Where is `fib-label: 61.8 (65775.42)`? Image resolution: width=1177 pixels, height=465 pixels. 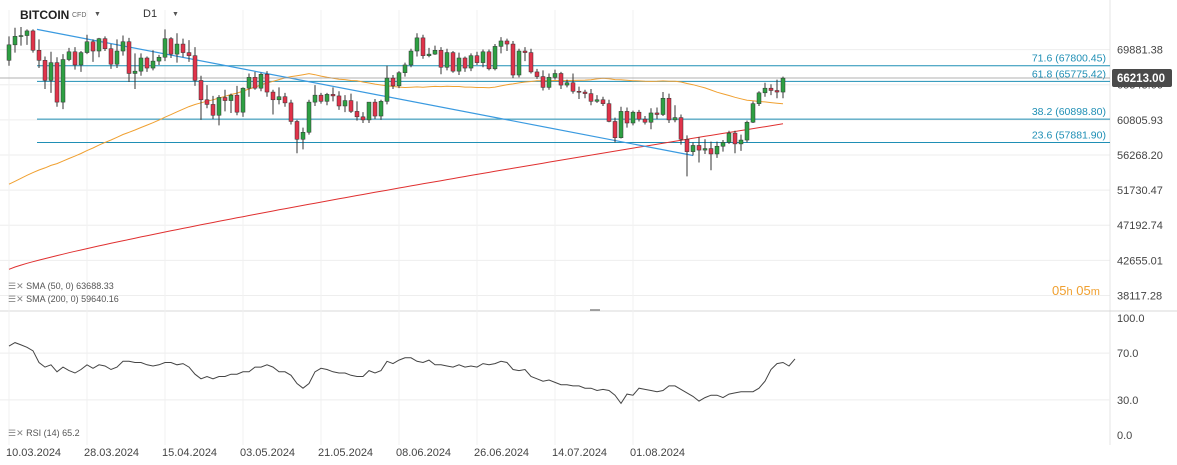
fib-label: 61.8 (65775.42) is located at coordinates (1069, 74).